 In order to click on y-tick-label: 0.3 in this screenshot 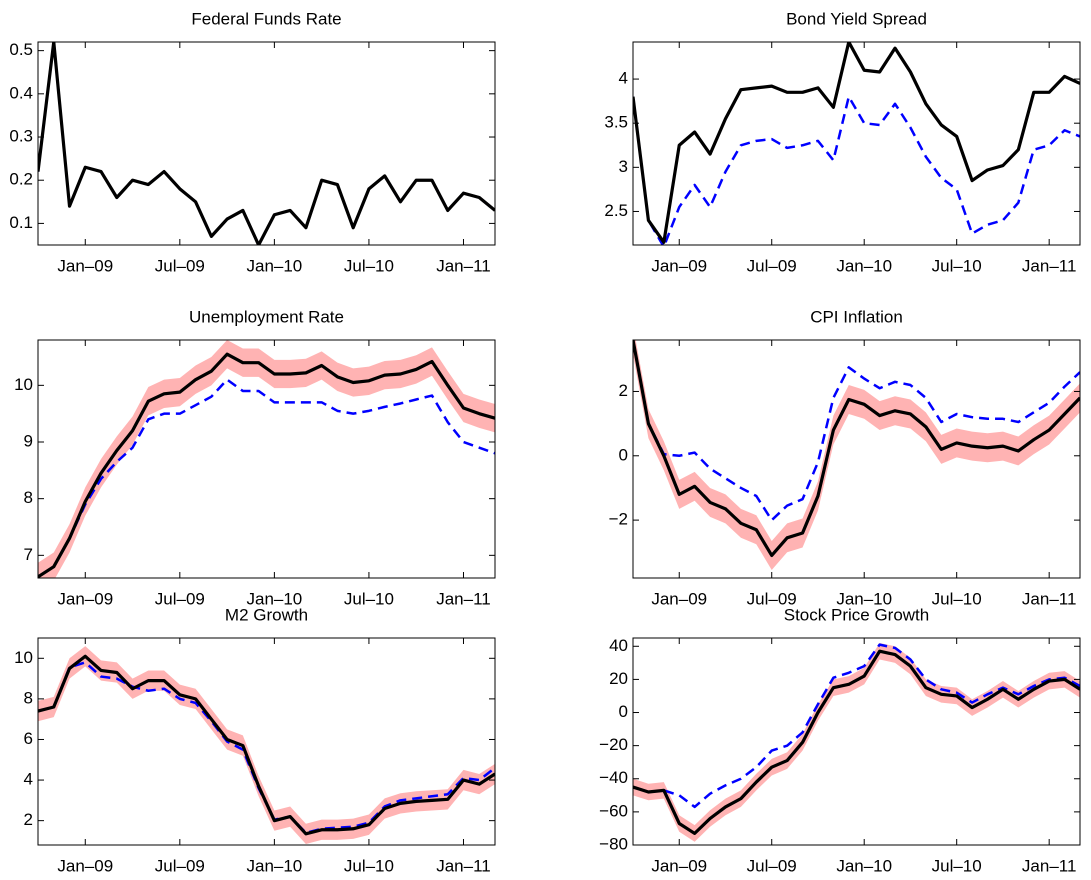, I will do `click(21, 136)`.